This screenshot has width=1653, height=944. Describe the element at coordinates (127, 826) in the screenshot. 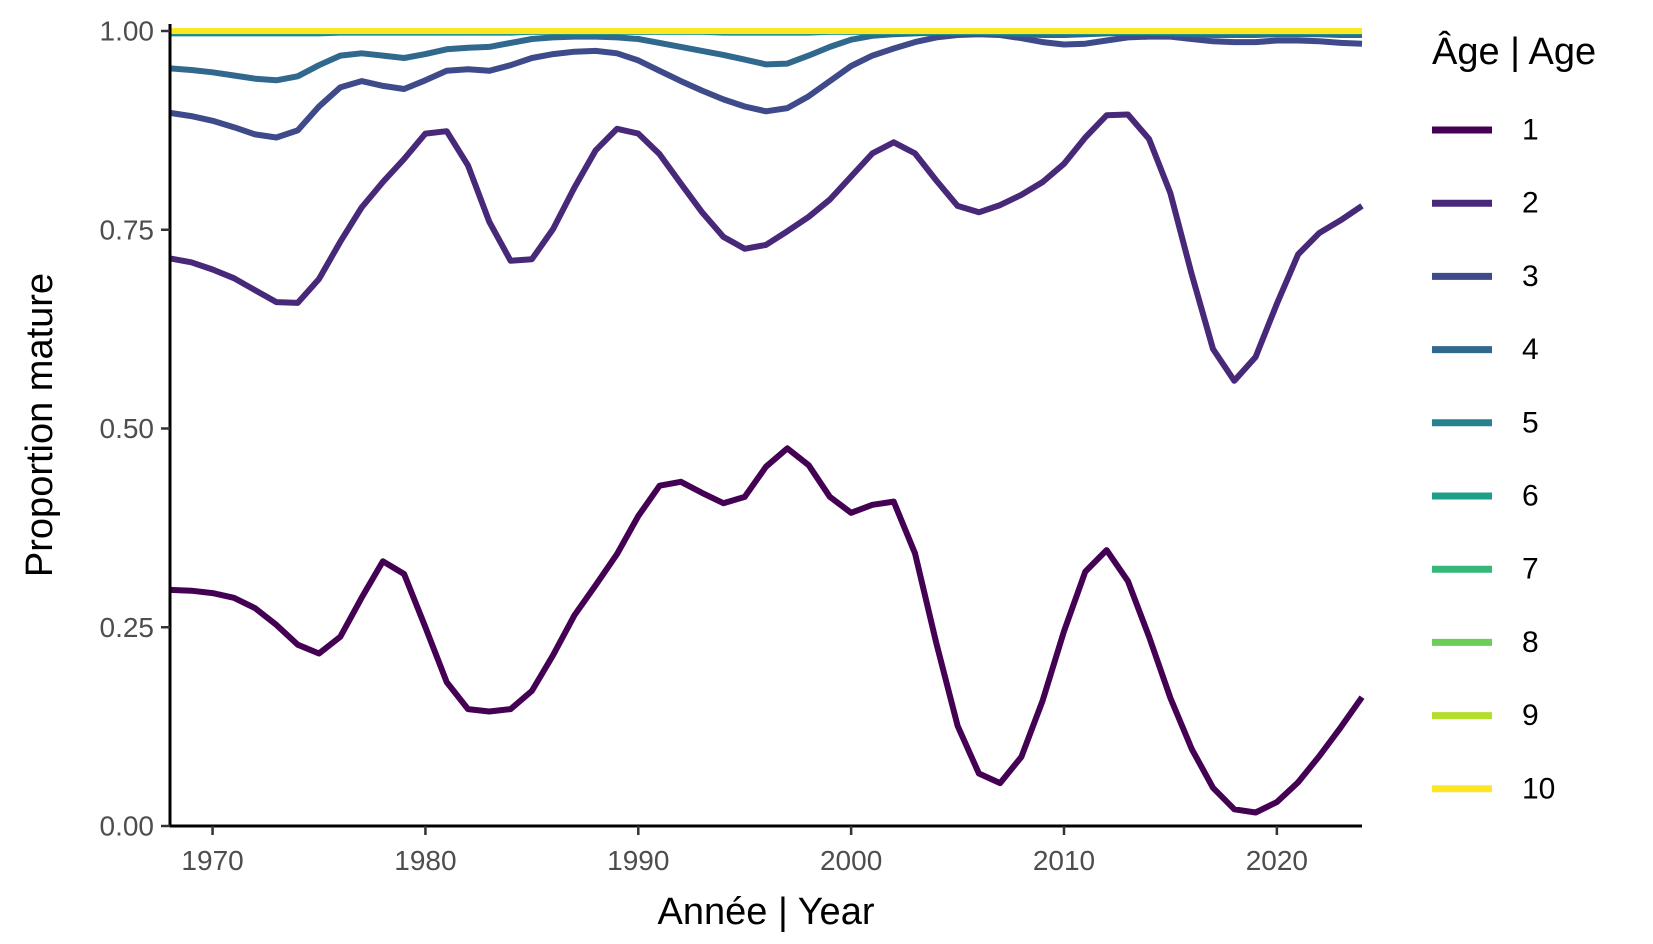

I see `y-tick-label: 0.00` at that location.